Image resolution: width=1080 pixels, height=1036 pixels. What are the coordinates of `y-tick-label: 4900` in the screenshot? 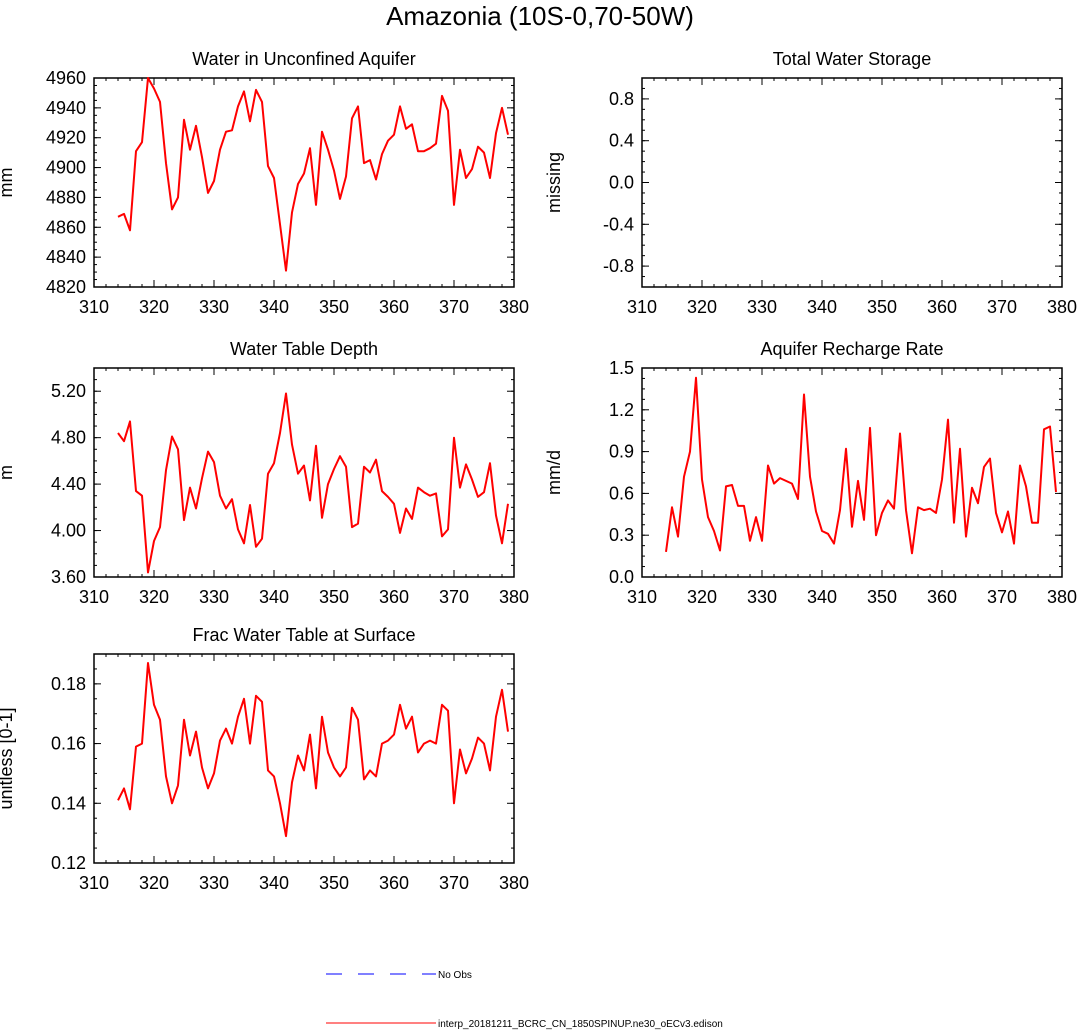 It's located at (66, 168).